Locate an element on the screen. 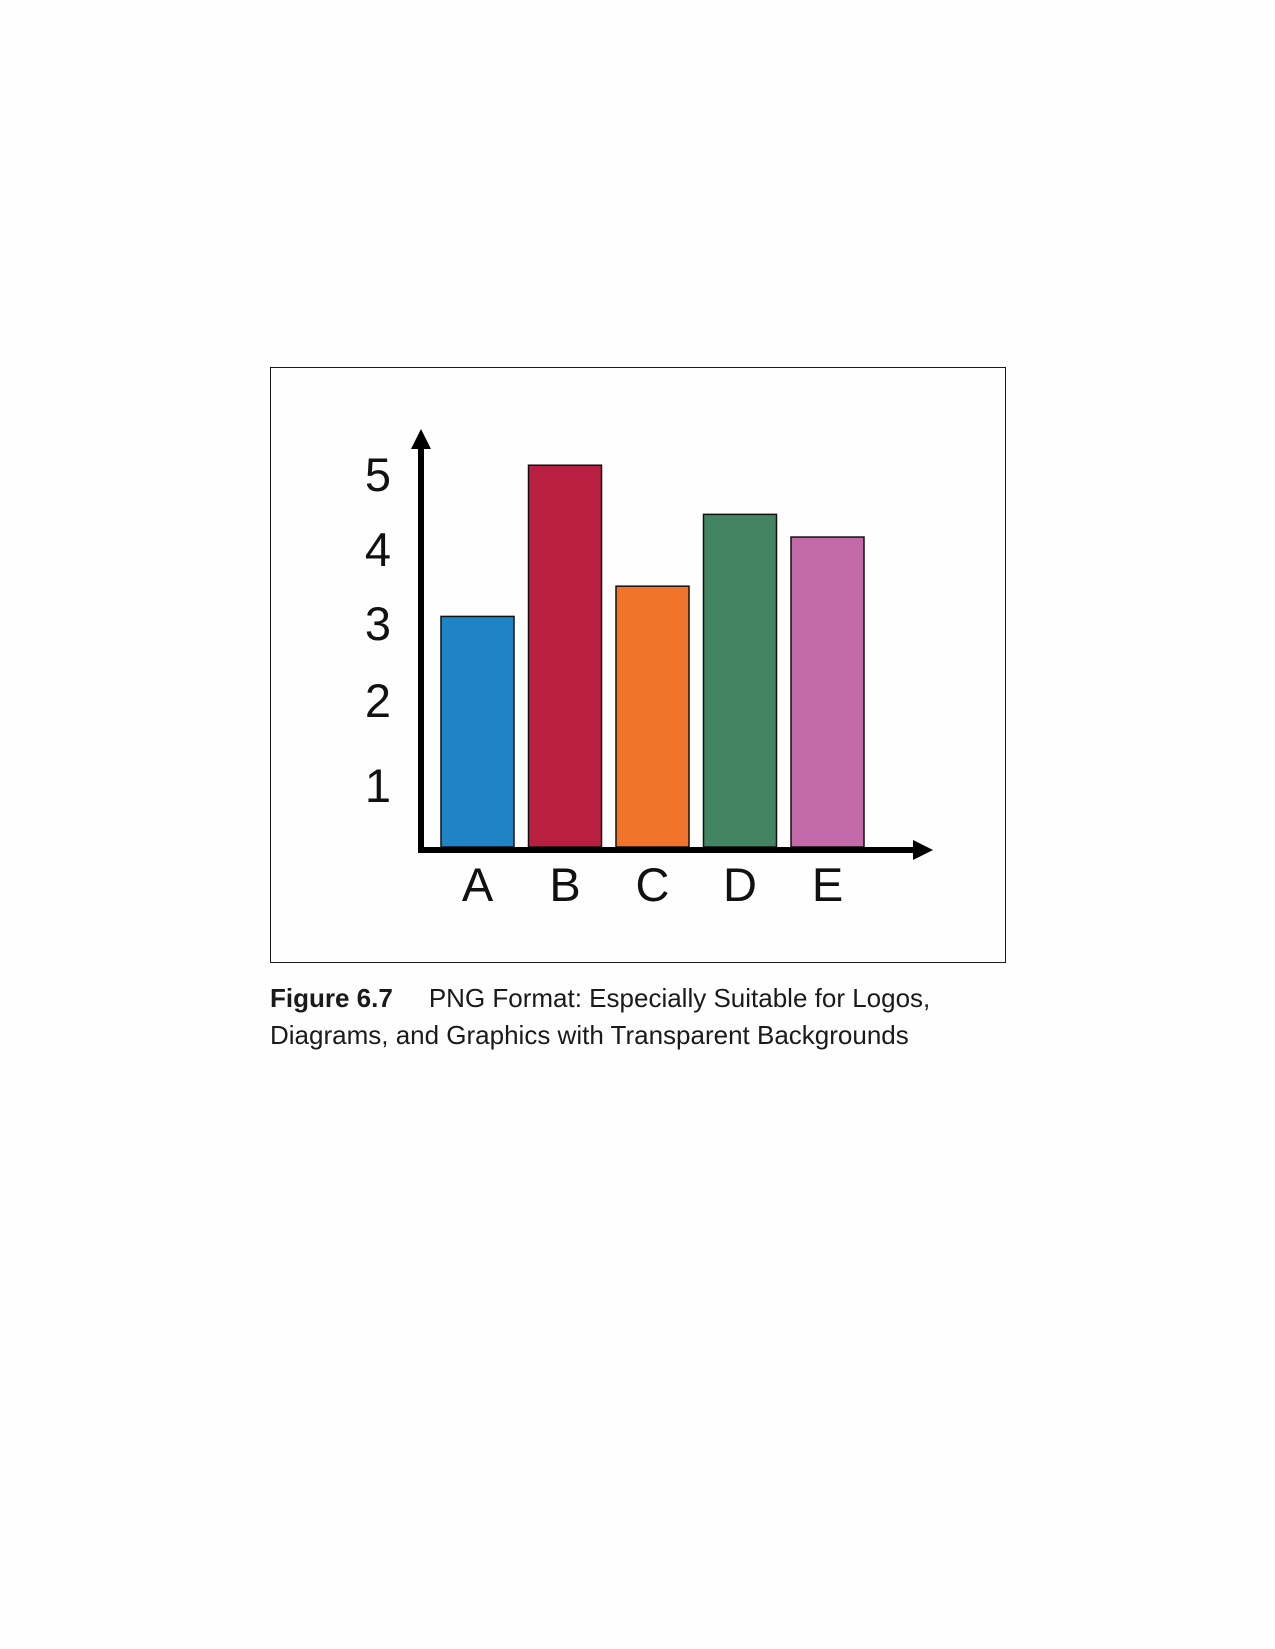  bar-b is located at coordinates (565, 656).